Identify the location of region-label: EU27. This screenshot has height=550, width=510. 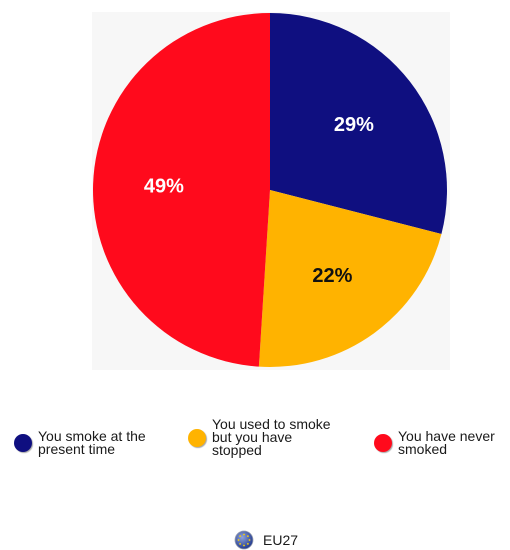
(281, 540).